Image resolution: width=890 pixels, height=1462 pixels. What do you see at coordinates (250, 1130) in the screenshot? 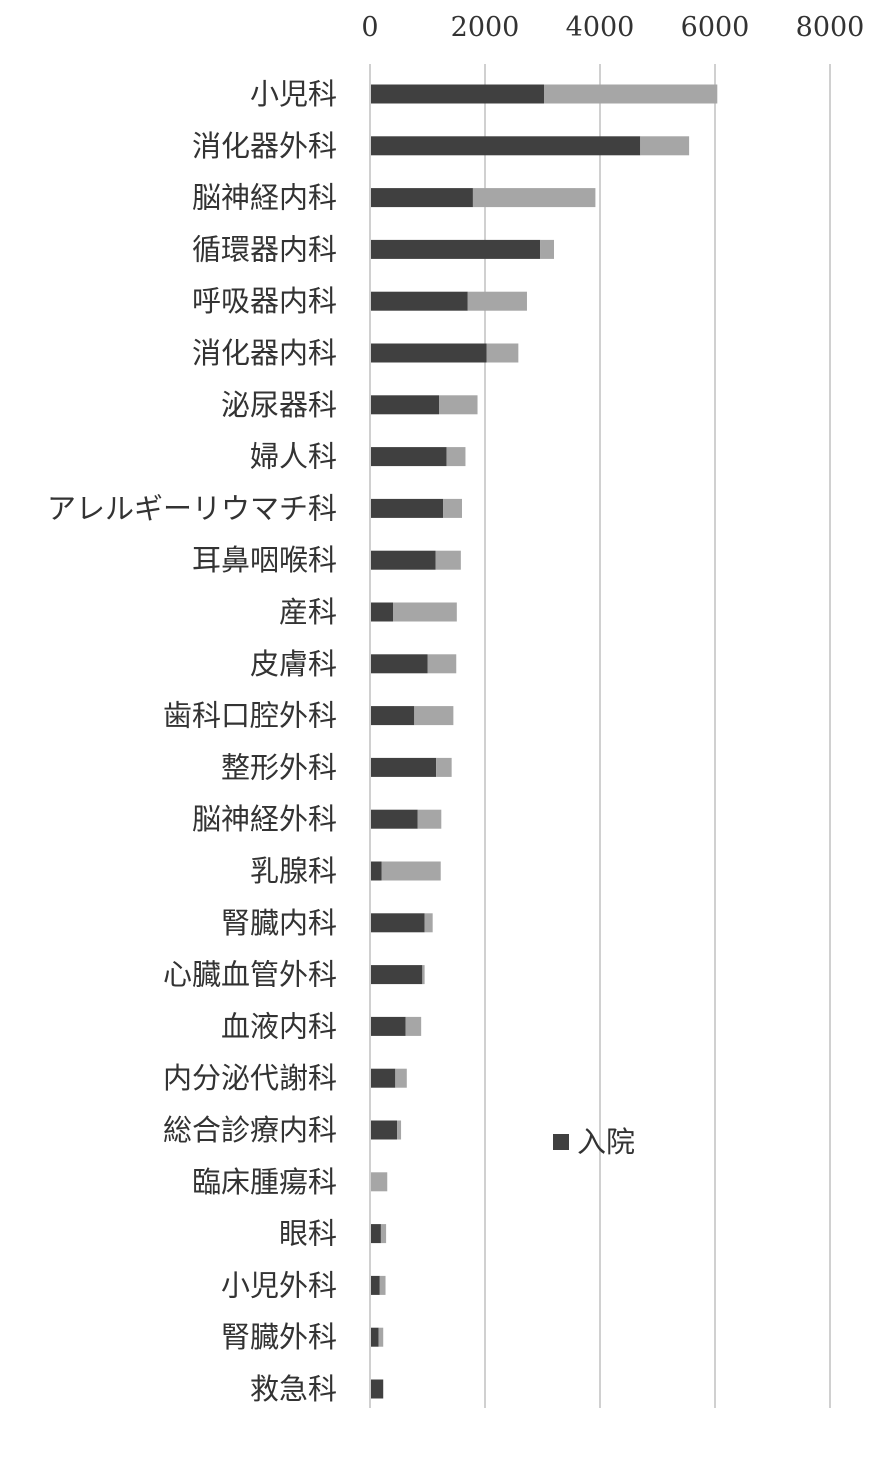
I see `y-tick-label: 総合診療内科` at bounding box center [250, 1130].